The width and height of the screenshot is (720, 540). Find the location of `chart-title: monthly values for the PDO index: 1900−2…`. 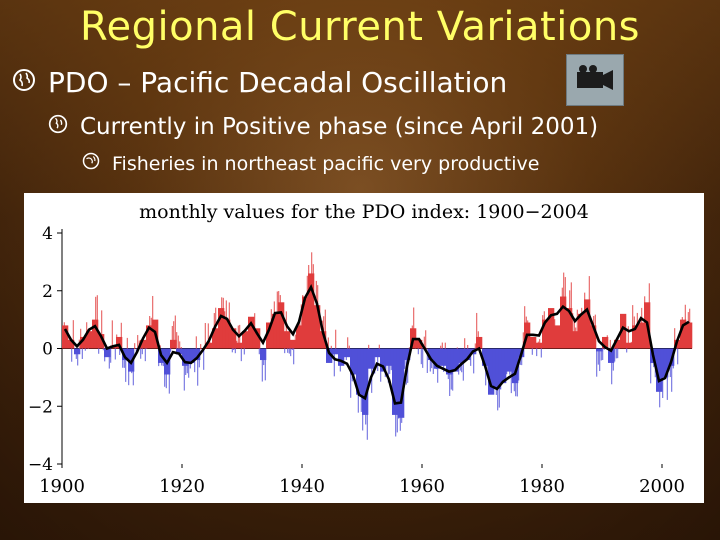

chart-title: monthly values for the PDO index: 1900−2… is located at coordinates (364, 212).